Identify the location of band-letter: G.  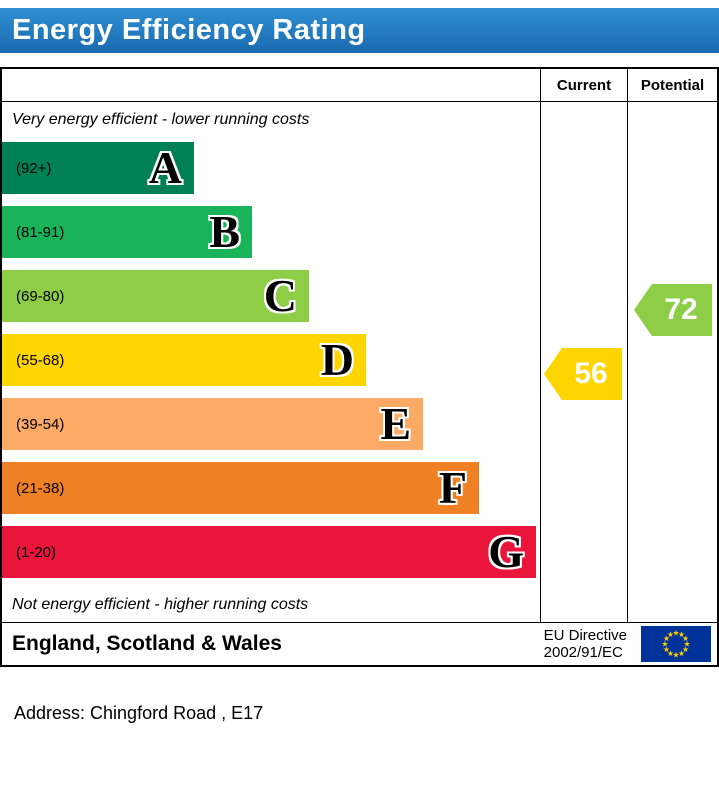
(506, 551).